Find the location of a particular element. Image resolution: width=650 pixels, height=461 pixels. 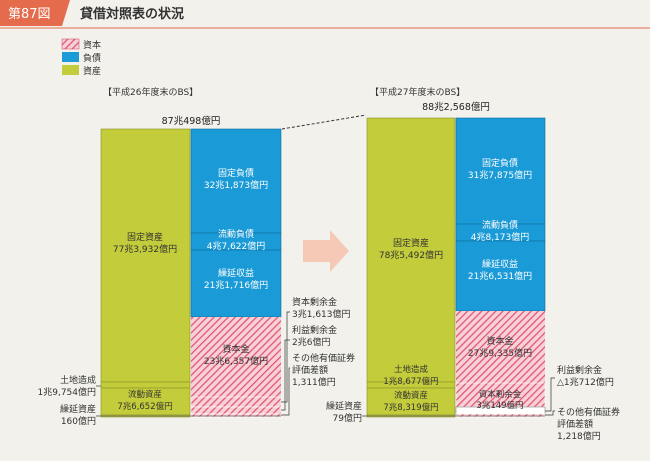

header: 第87図 貸借対照表の状況 is located at coordinates (325, 14).